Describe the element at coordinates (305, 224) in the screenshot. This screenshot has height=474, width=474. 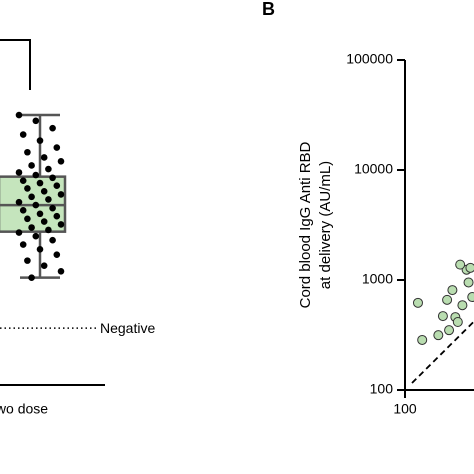
I see `y-axis-label-line: Cord blood IgG Anti RBD` at that location.